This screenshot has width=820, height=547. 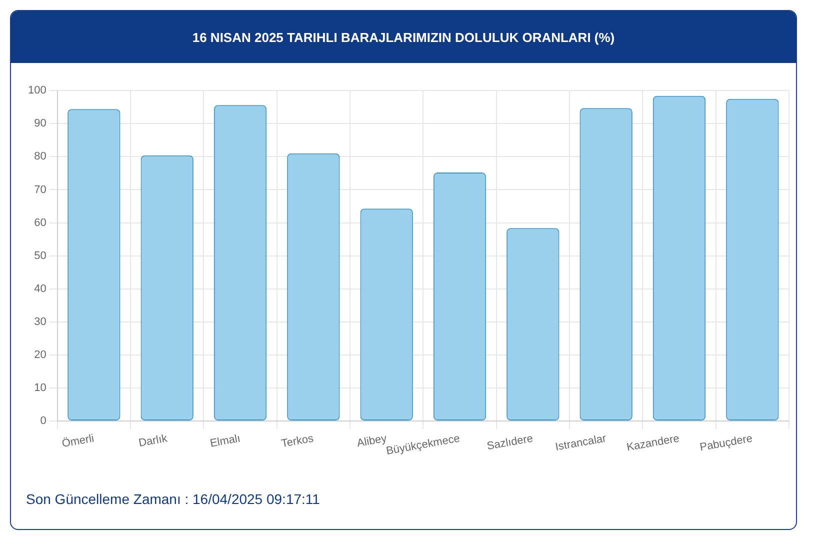 What do you see at coordinates (173, 499) in the screenshot?
I see `text: Son Güncelleme Zamanı : 16/04/2025 09:17:11` at bounding box center [173, 499].